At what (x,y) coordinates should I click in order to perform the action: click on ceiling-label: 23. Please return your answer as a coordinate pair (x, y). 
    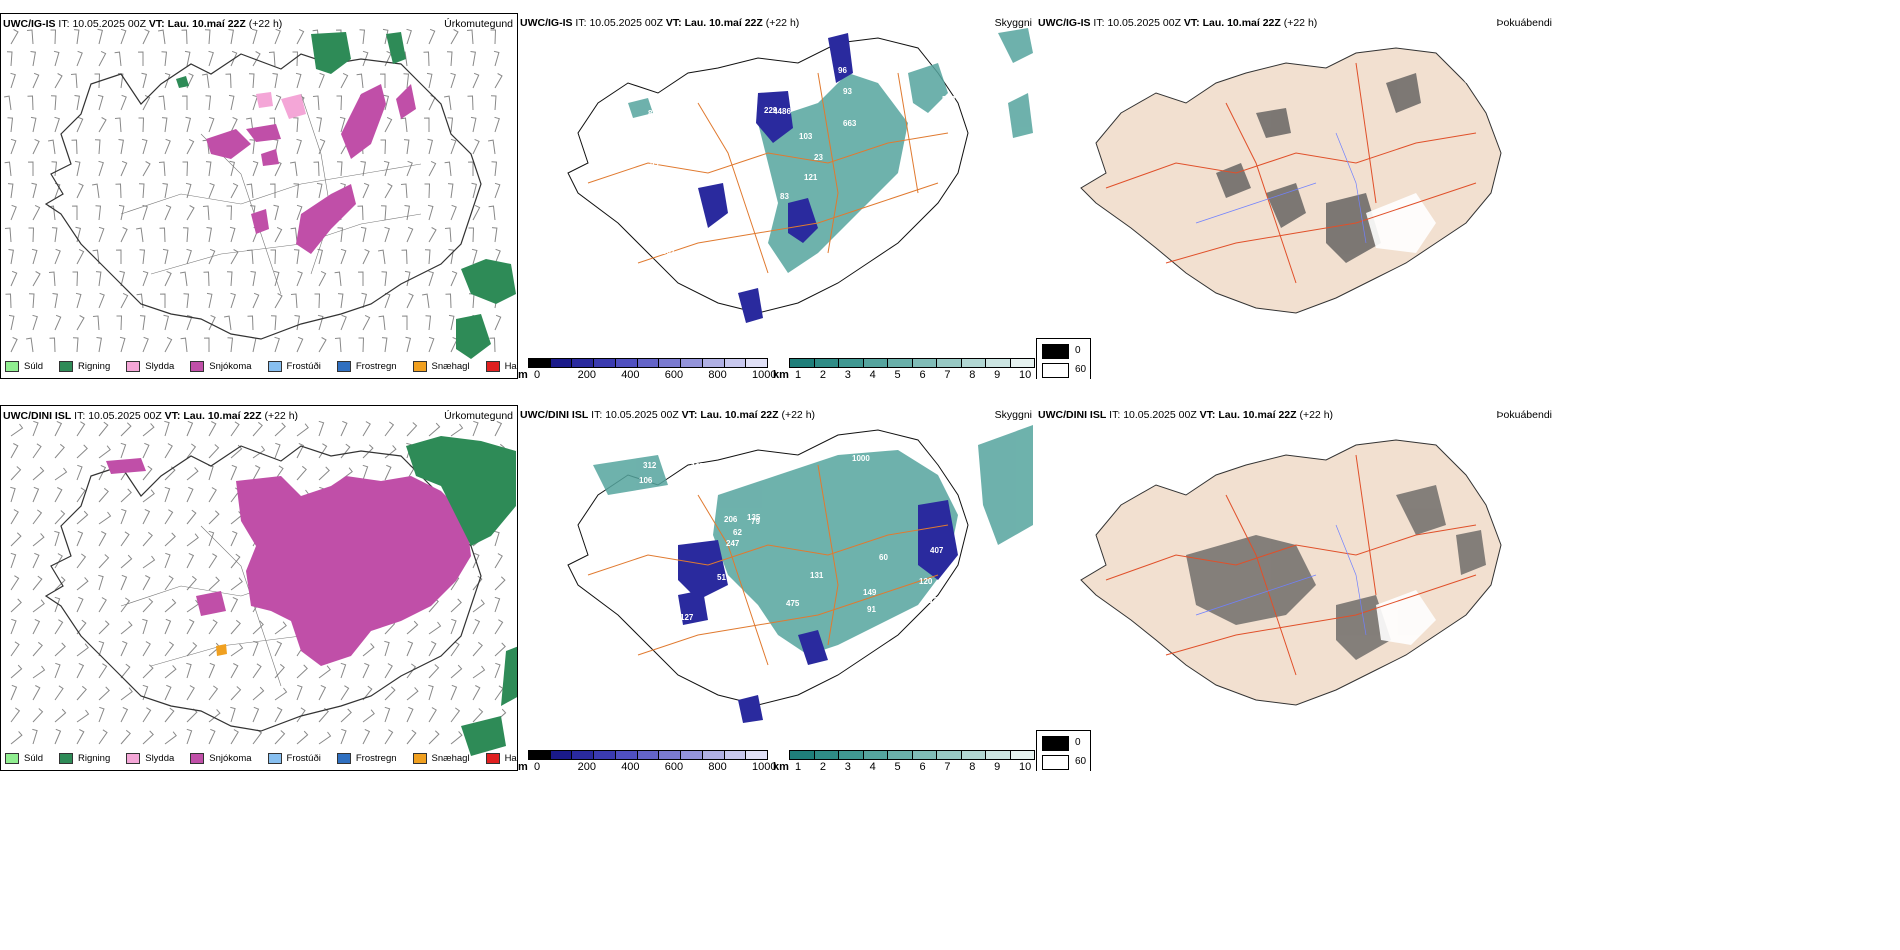
    Looking at the image, I should click on (818, 157).